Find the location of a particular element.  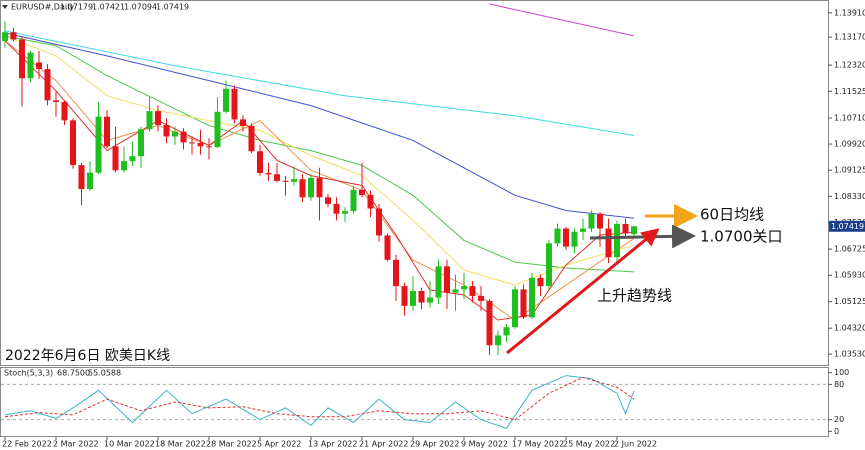

y-tick-label: 80 is located at coordinates (839, 384).